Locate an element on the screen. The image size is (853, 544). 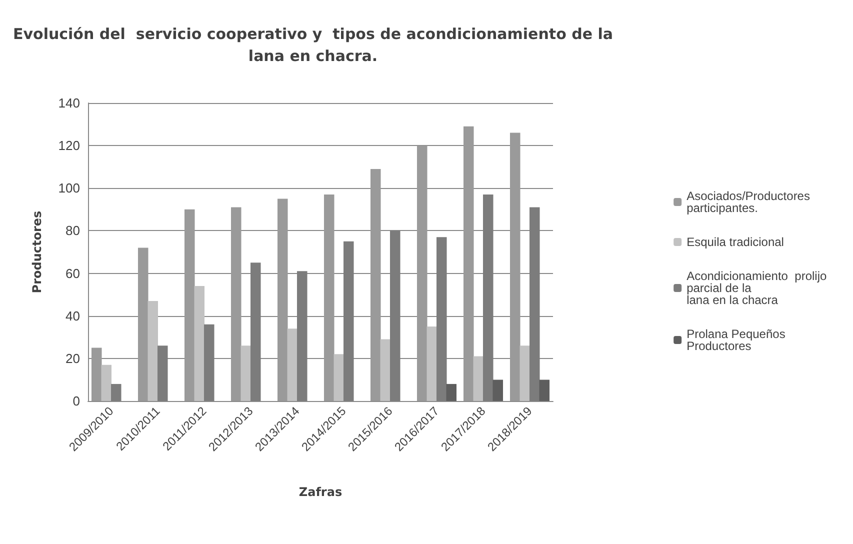
y-tick-label: 0 is located at coordinates (76, 401).